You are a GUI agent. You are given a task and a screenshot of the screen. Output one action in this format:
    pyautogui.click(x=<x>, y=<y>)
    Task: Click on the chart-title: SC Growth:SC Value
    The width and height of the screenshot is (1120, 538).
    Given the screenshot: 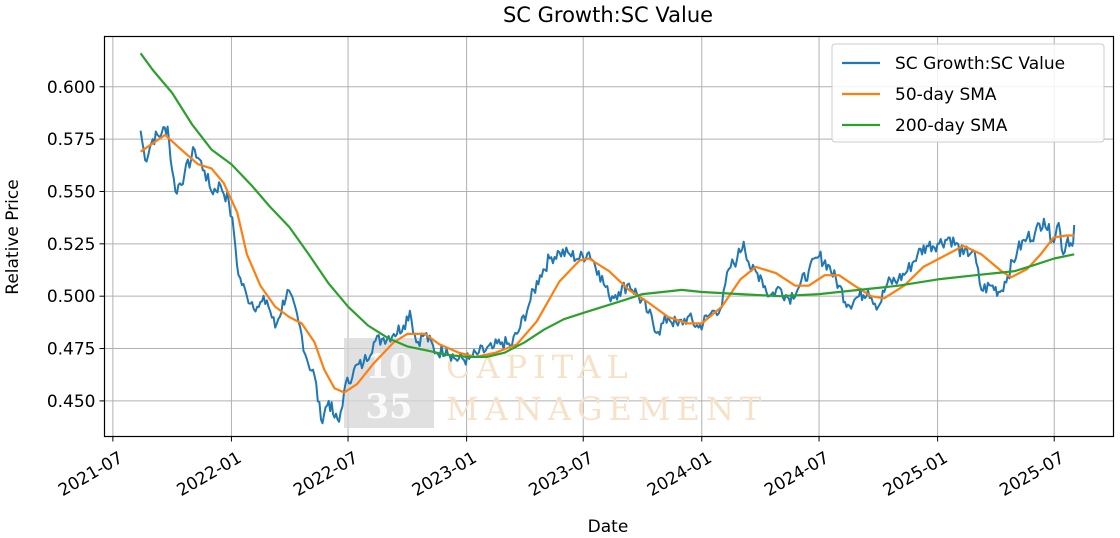 What is the action you would take?
    pyautogui.click(x=608, y=15)
    